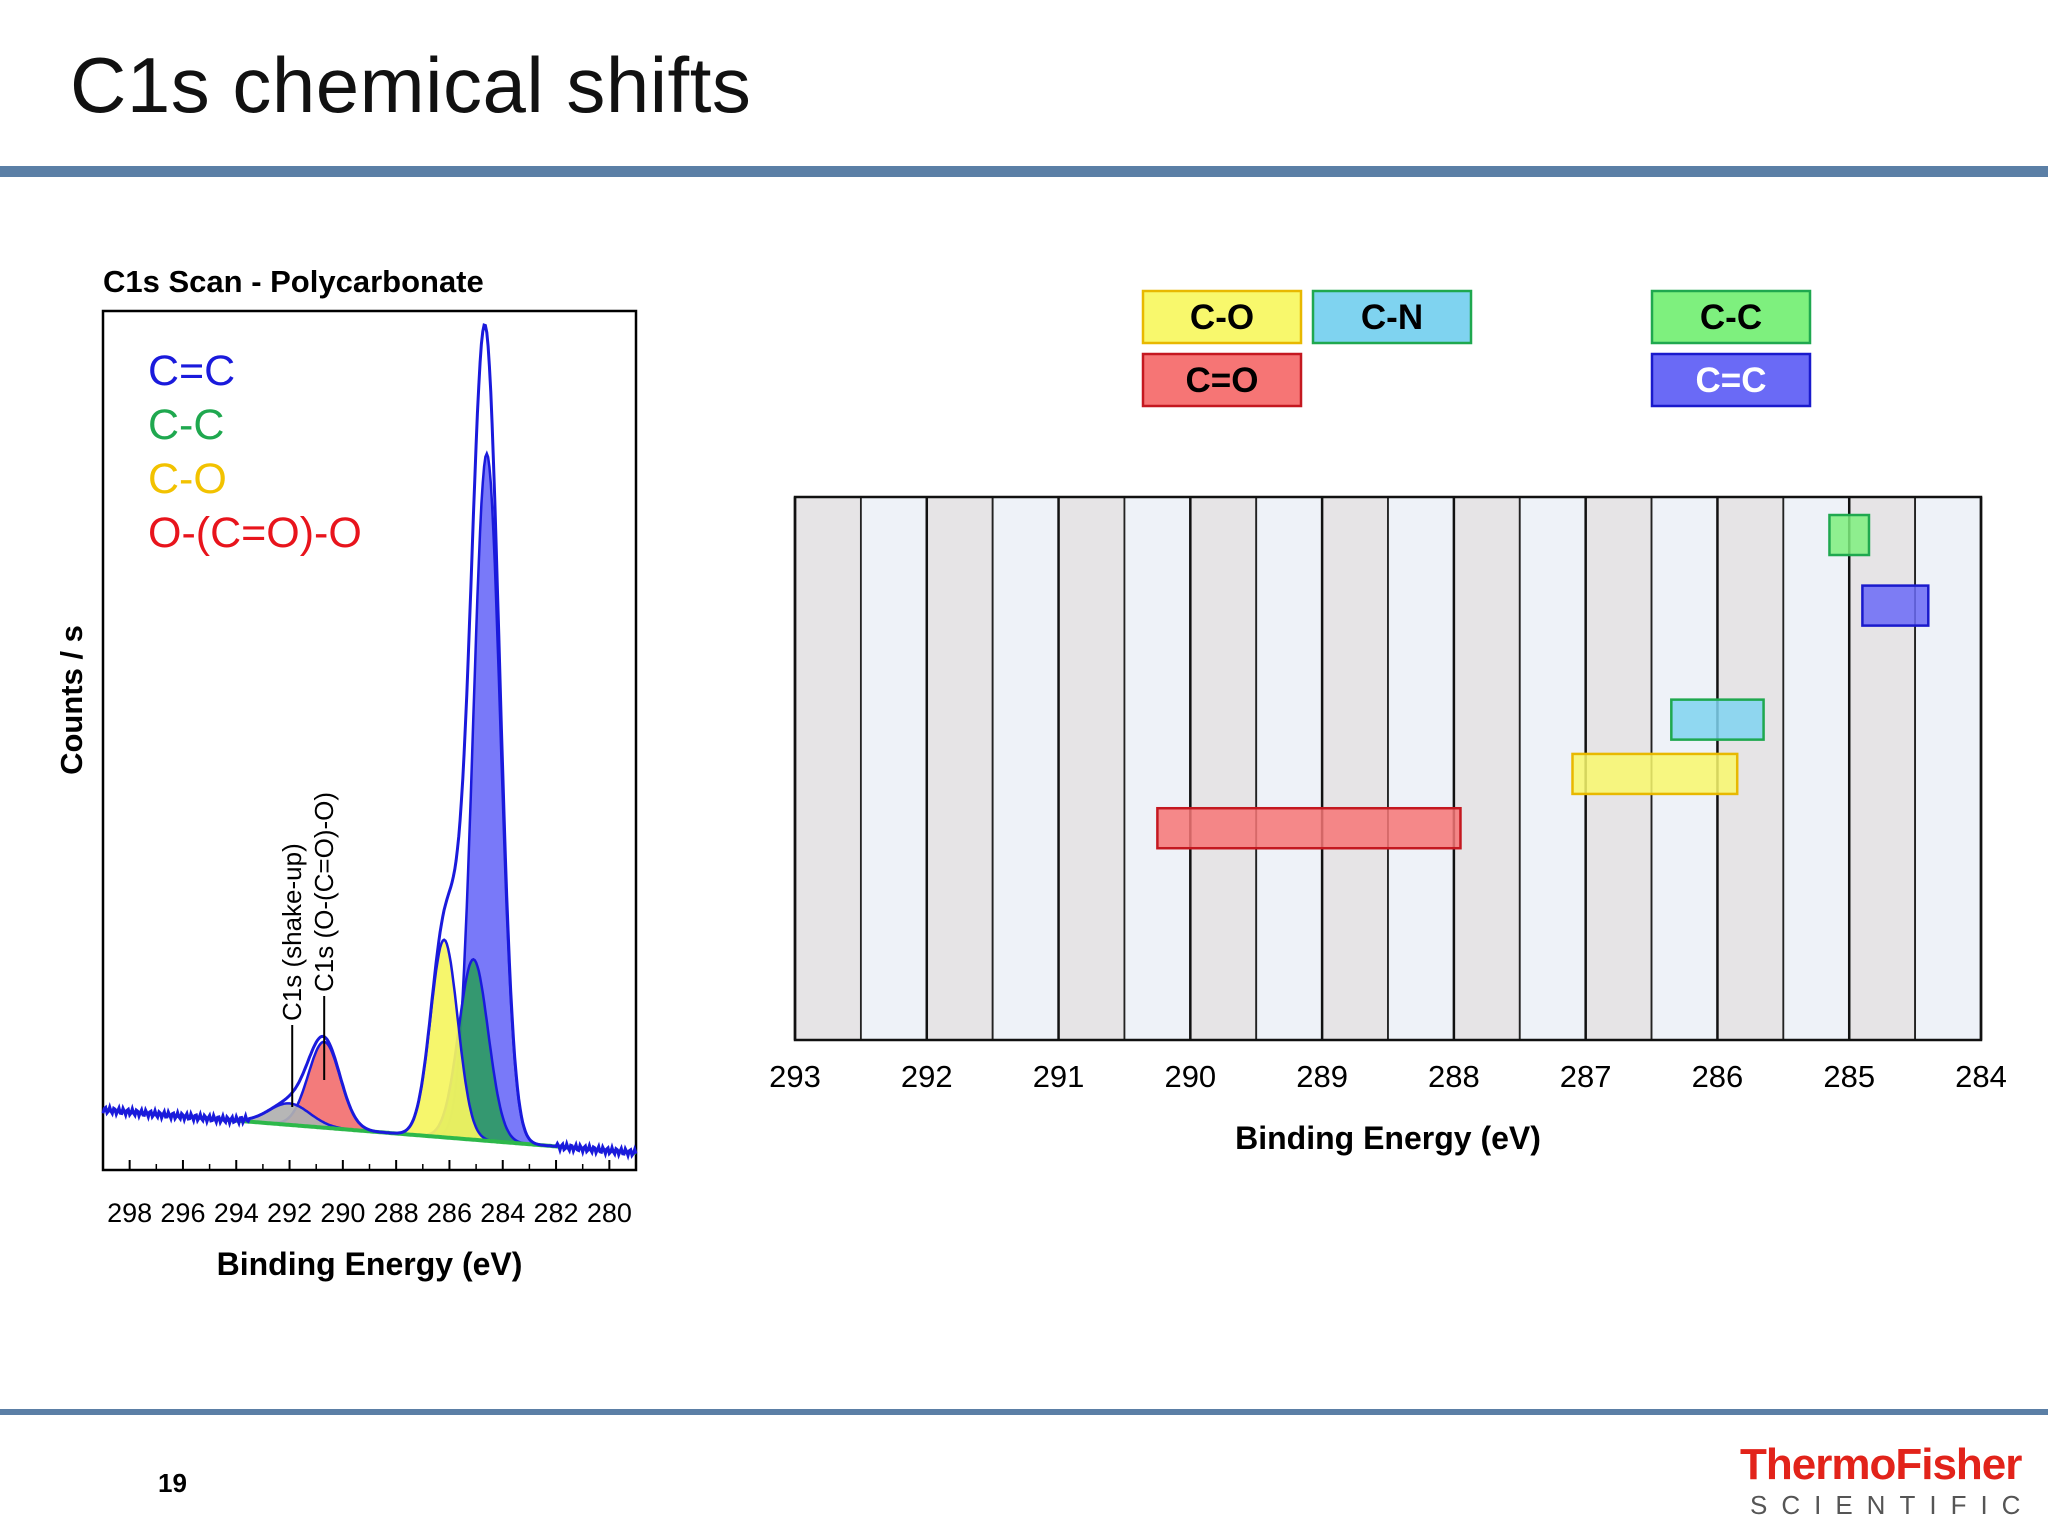 The image size is (2048, 1536). What do you see at coordinates (186, 425) in the screenshot?
I see `legend-label-2: C-C` at bounding box center [186, 425].